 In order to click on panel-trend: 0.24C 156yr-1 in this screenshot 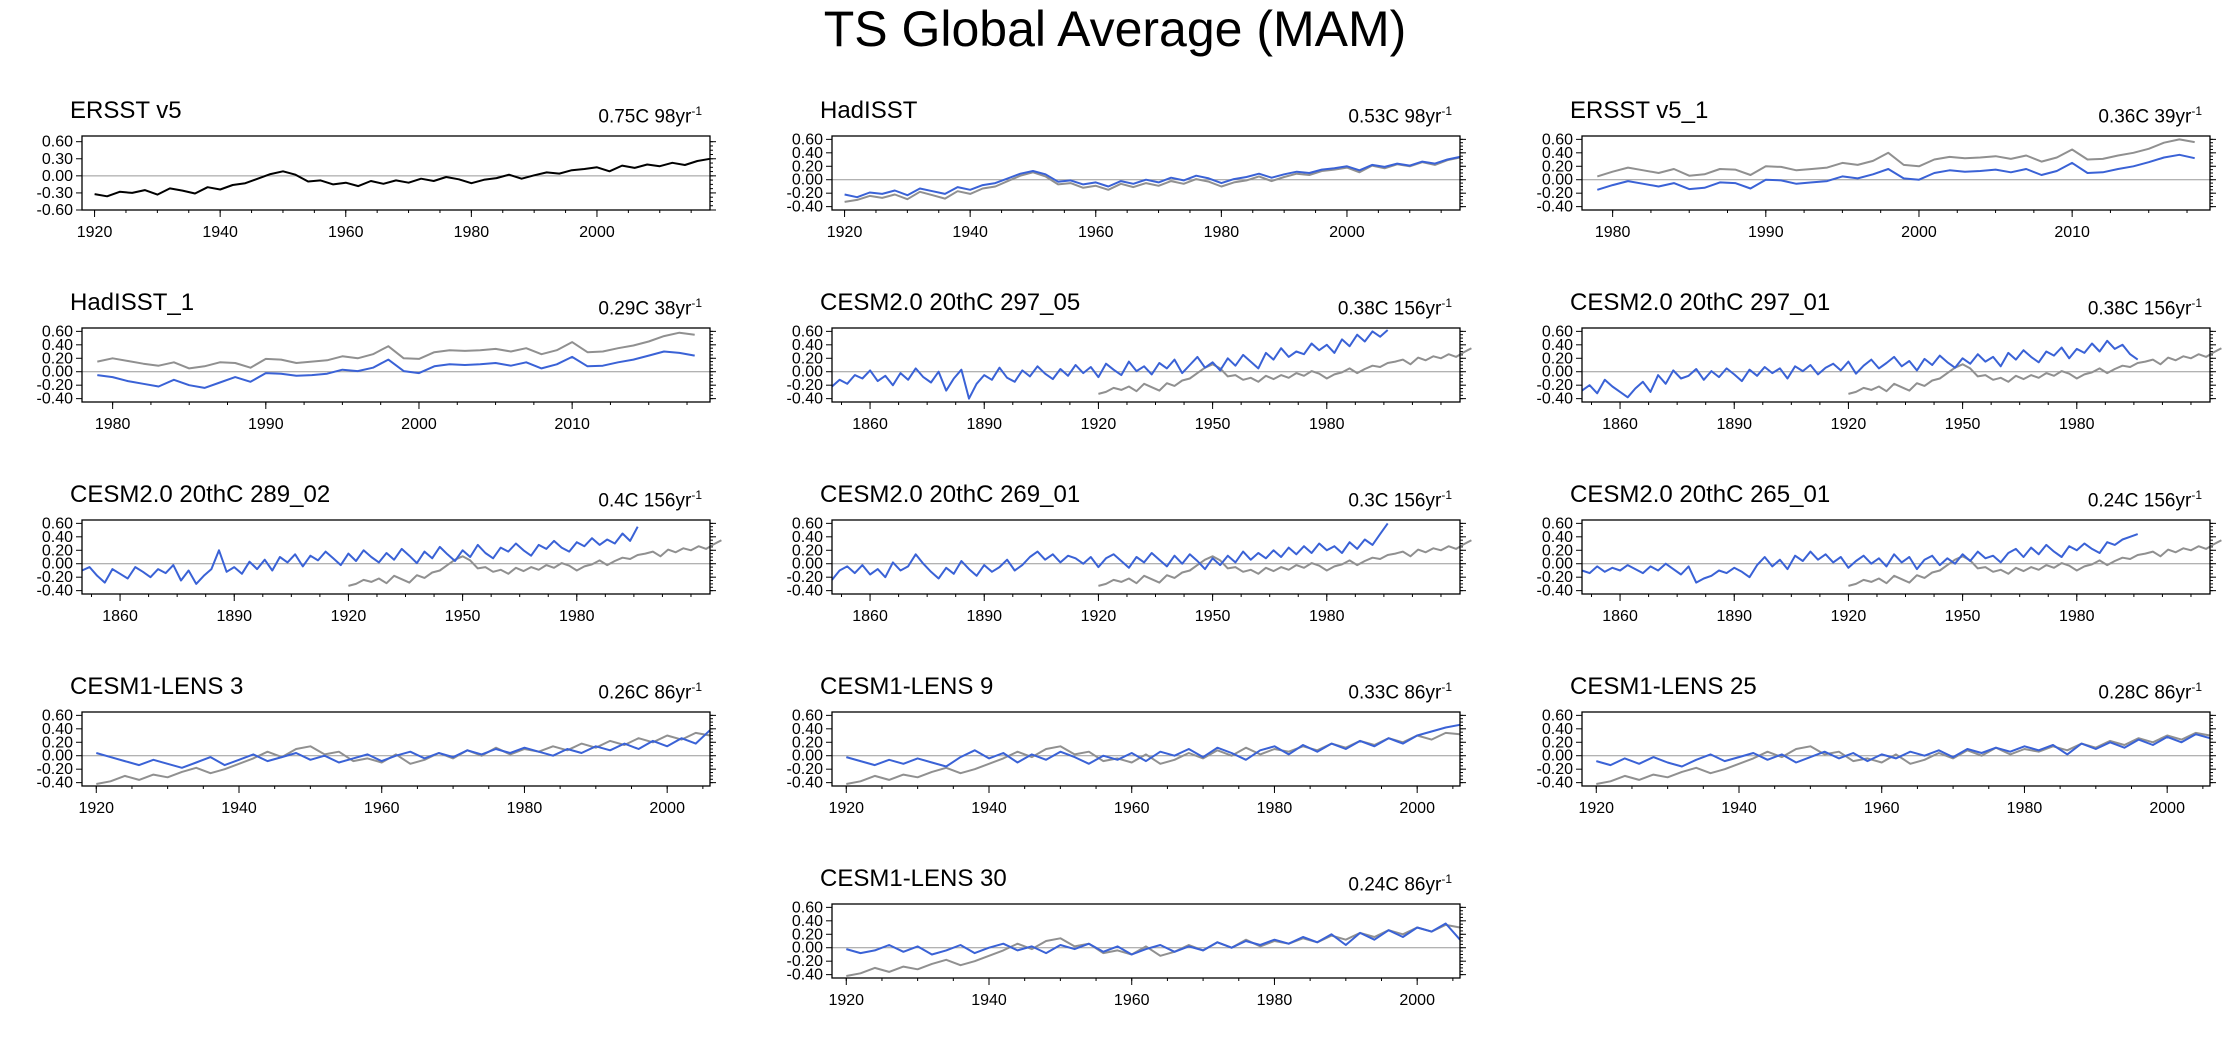, I will do `click(2144, 500)`.